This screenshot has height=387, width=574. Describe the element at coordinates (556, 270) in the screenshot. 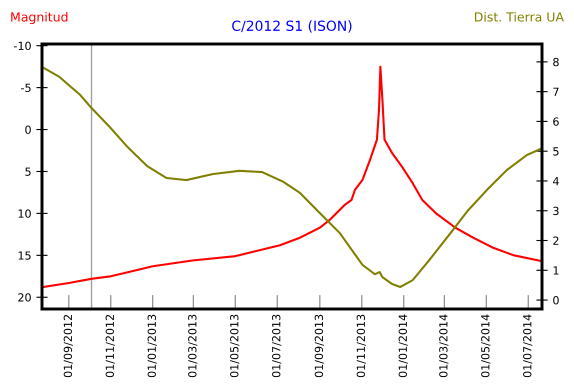

I see `y2-tick-label: 1` at that location.